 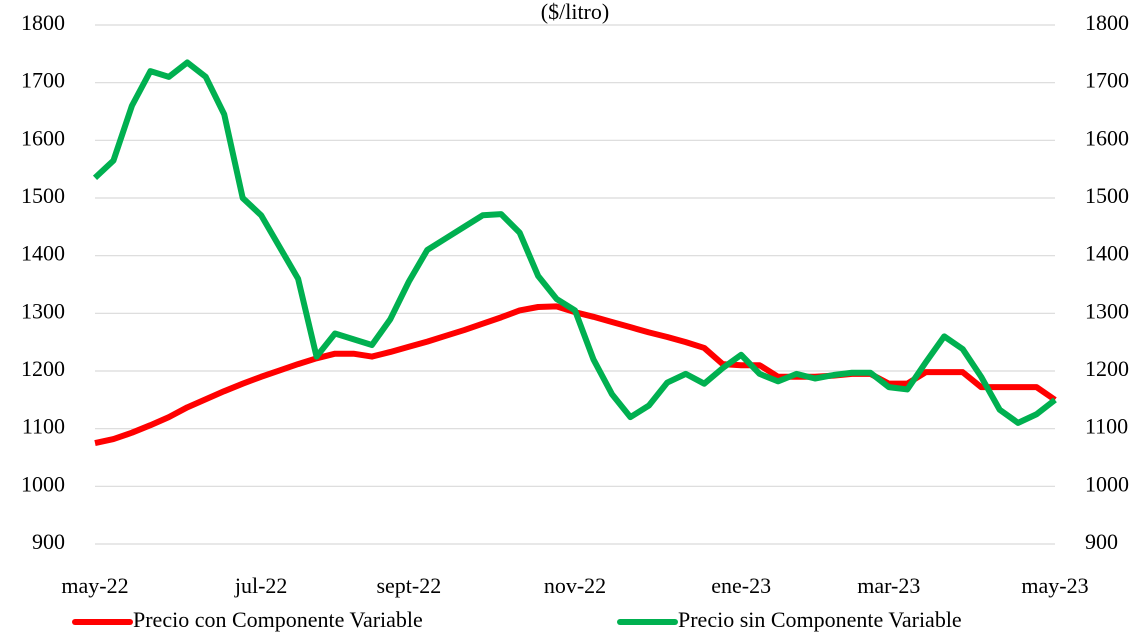 I want to click on y-tick-label: 900, so click(x=48, y=541).